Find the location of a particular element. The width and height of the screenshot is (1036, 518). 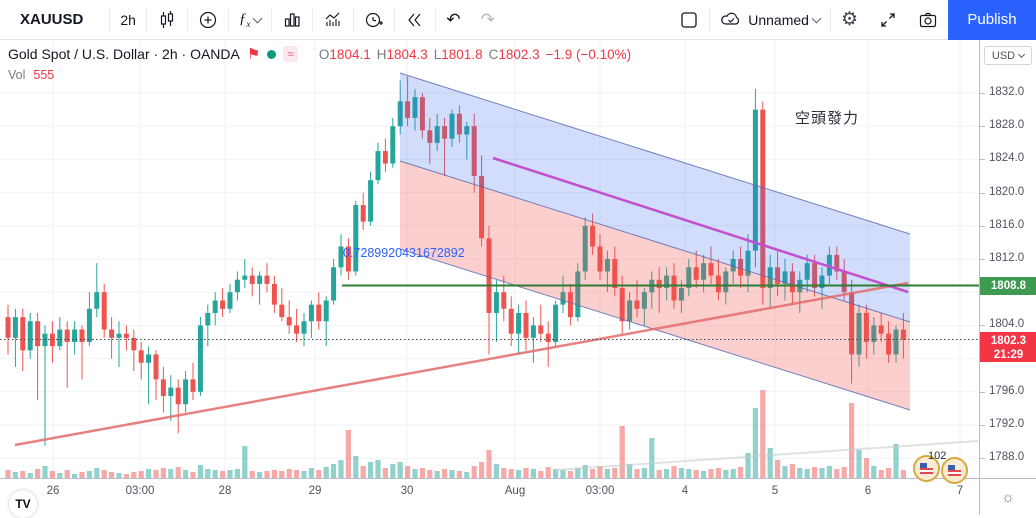

camera-icon is located at coordinates (928, 20).